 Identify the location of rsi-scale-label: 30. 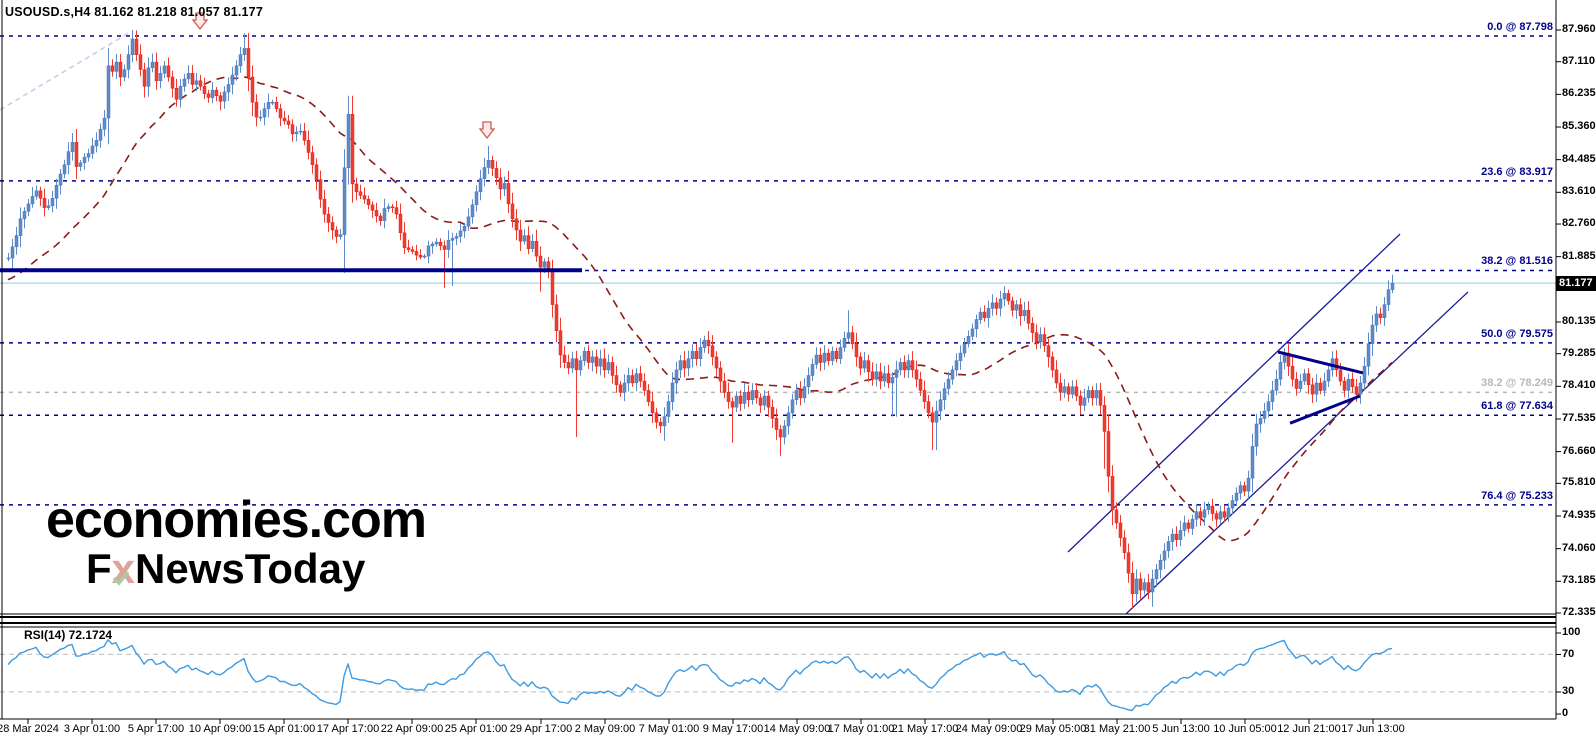
(1568, 691).